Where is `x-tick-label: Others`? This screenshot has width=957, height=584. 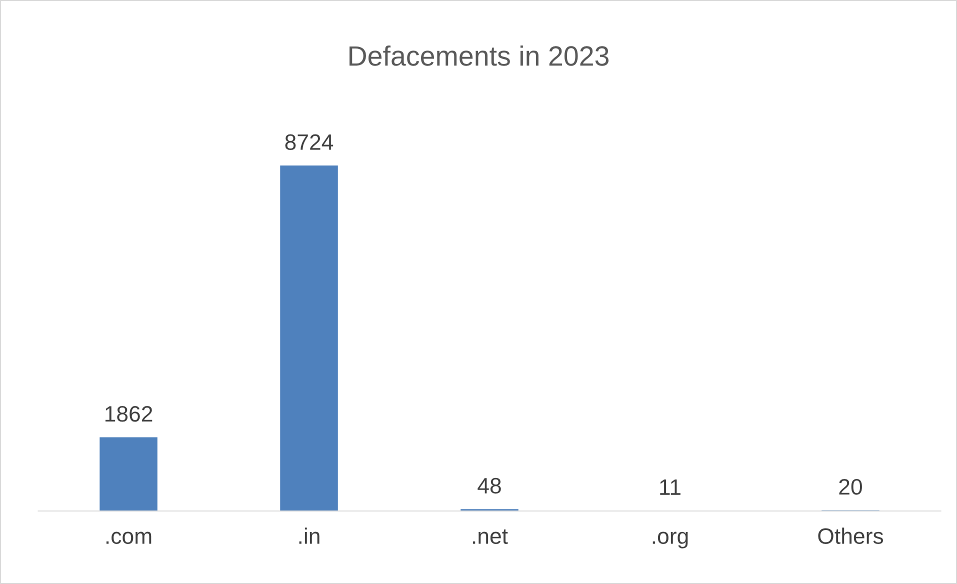
x-tick-label: Others is located at coordinates (851, 536).